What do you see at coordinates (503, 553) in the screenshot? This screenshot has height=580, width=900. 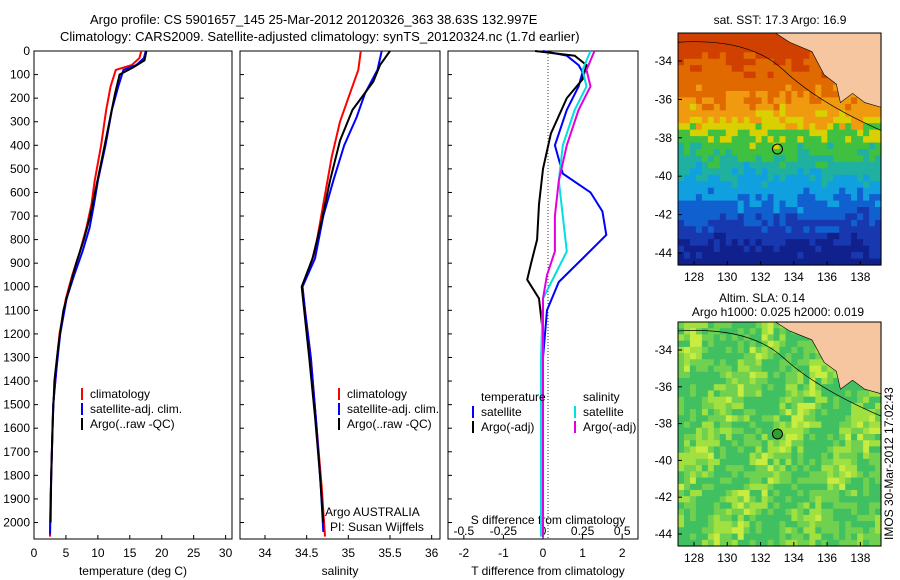 I see `x-tick-label: -1` at bounding box center [503, 553].